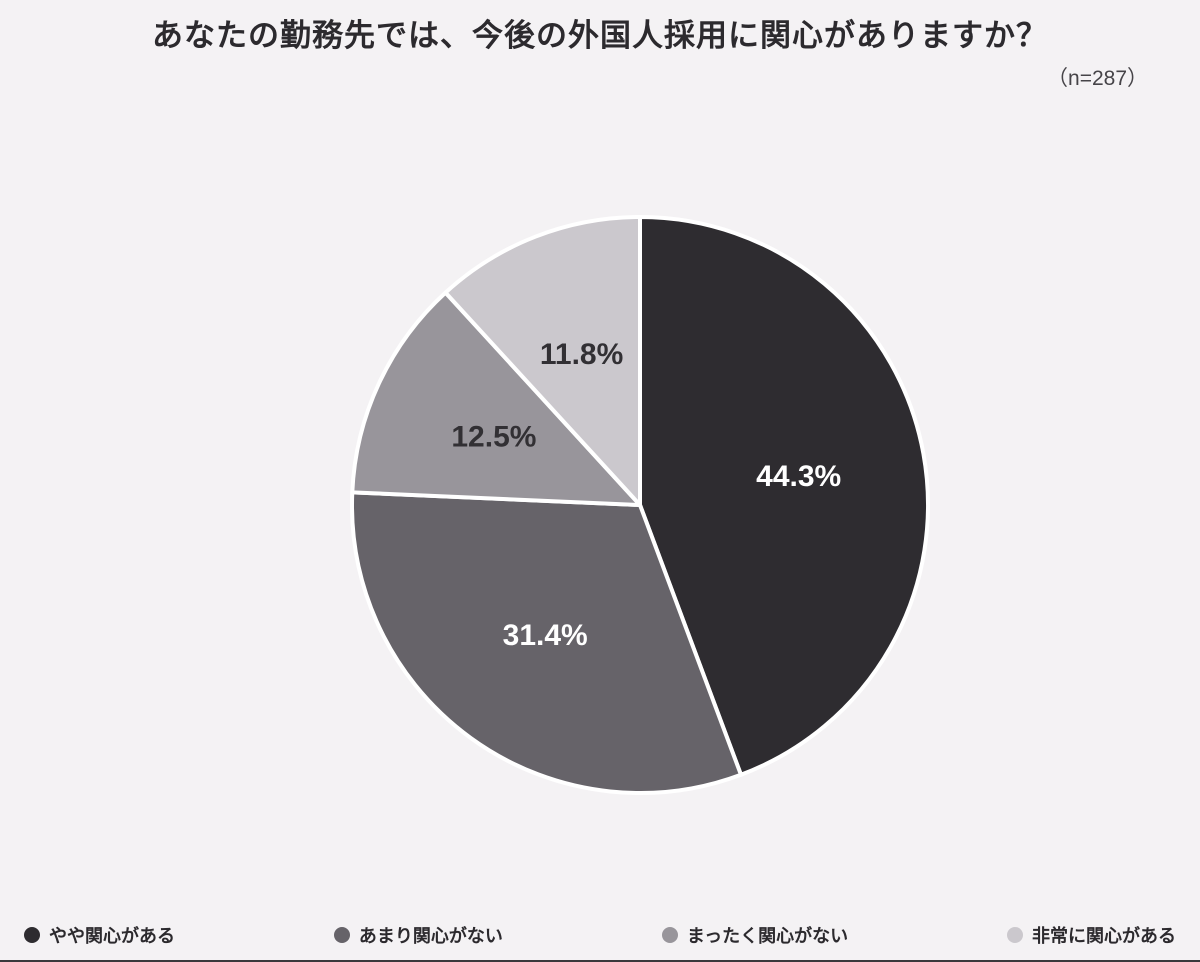 This screenshot has width=1200, height=962. I want to click on legend-item-2: まったく関心がない, so click(755, 935).